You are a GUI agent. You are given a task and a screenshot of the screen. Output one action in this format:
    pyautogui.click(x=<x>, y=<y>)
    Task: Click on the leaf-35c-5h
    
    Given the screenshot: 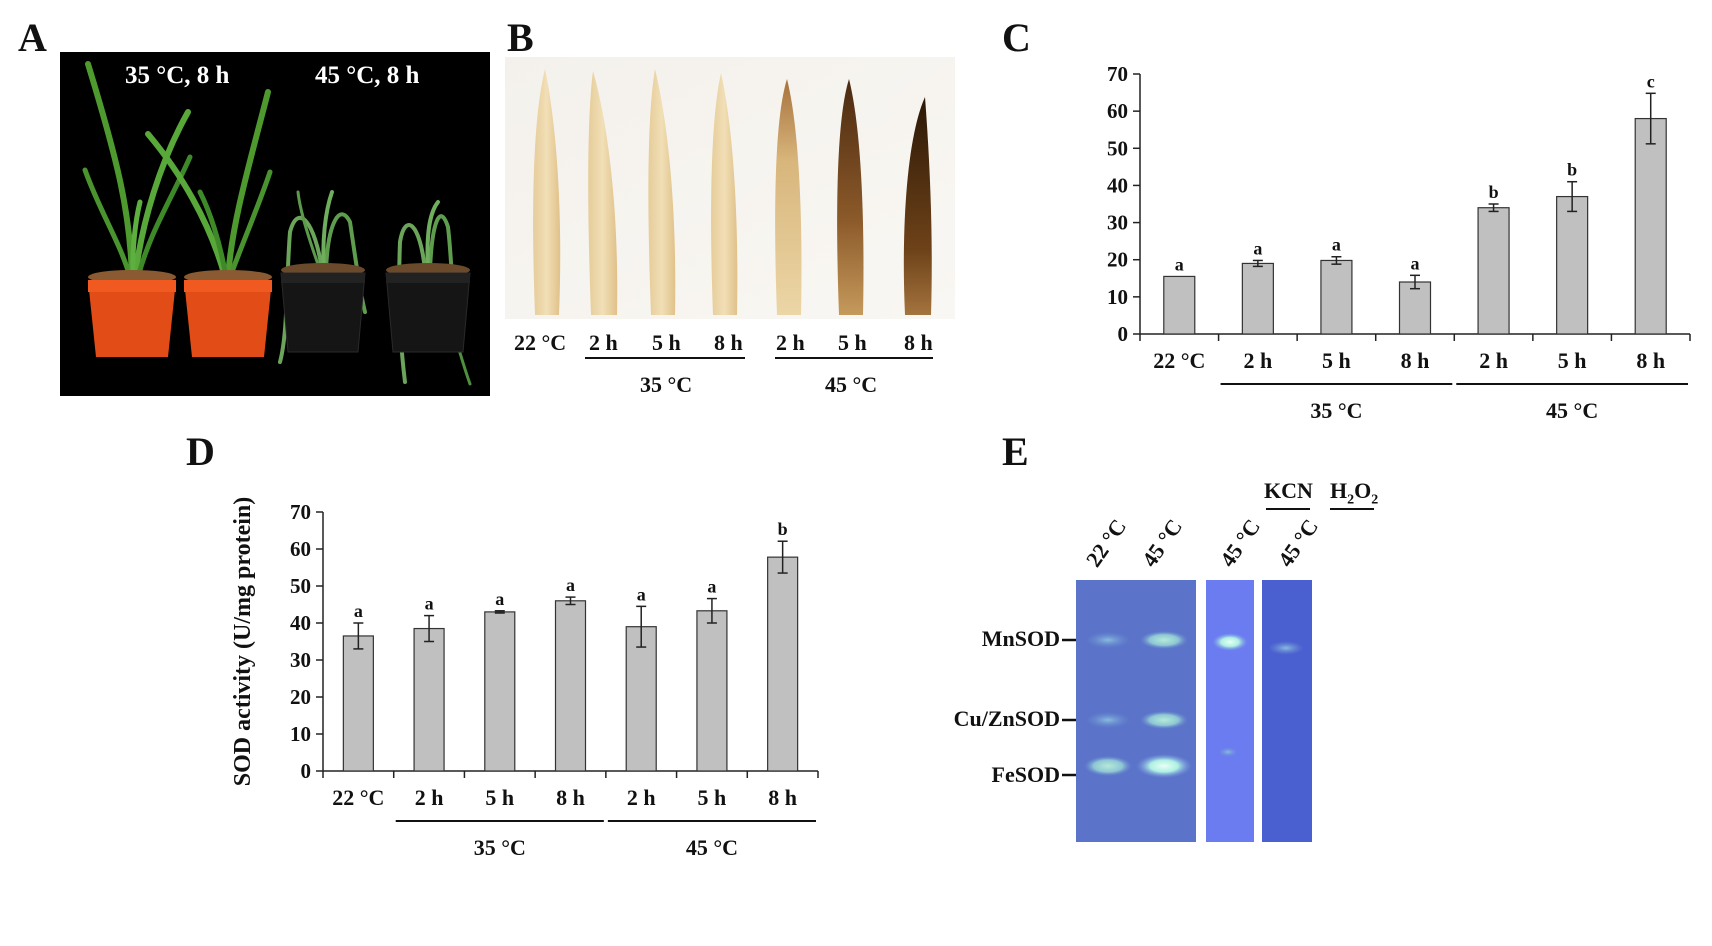 What is the action you would take?
    pyautogui.click(x=662, y=192)
    